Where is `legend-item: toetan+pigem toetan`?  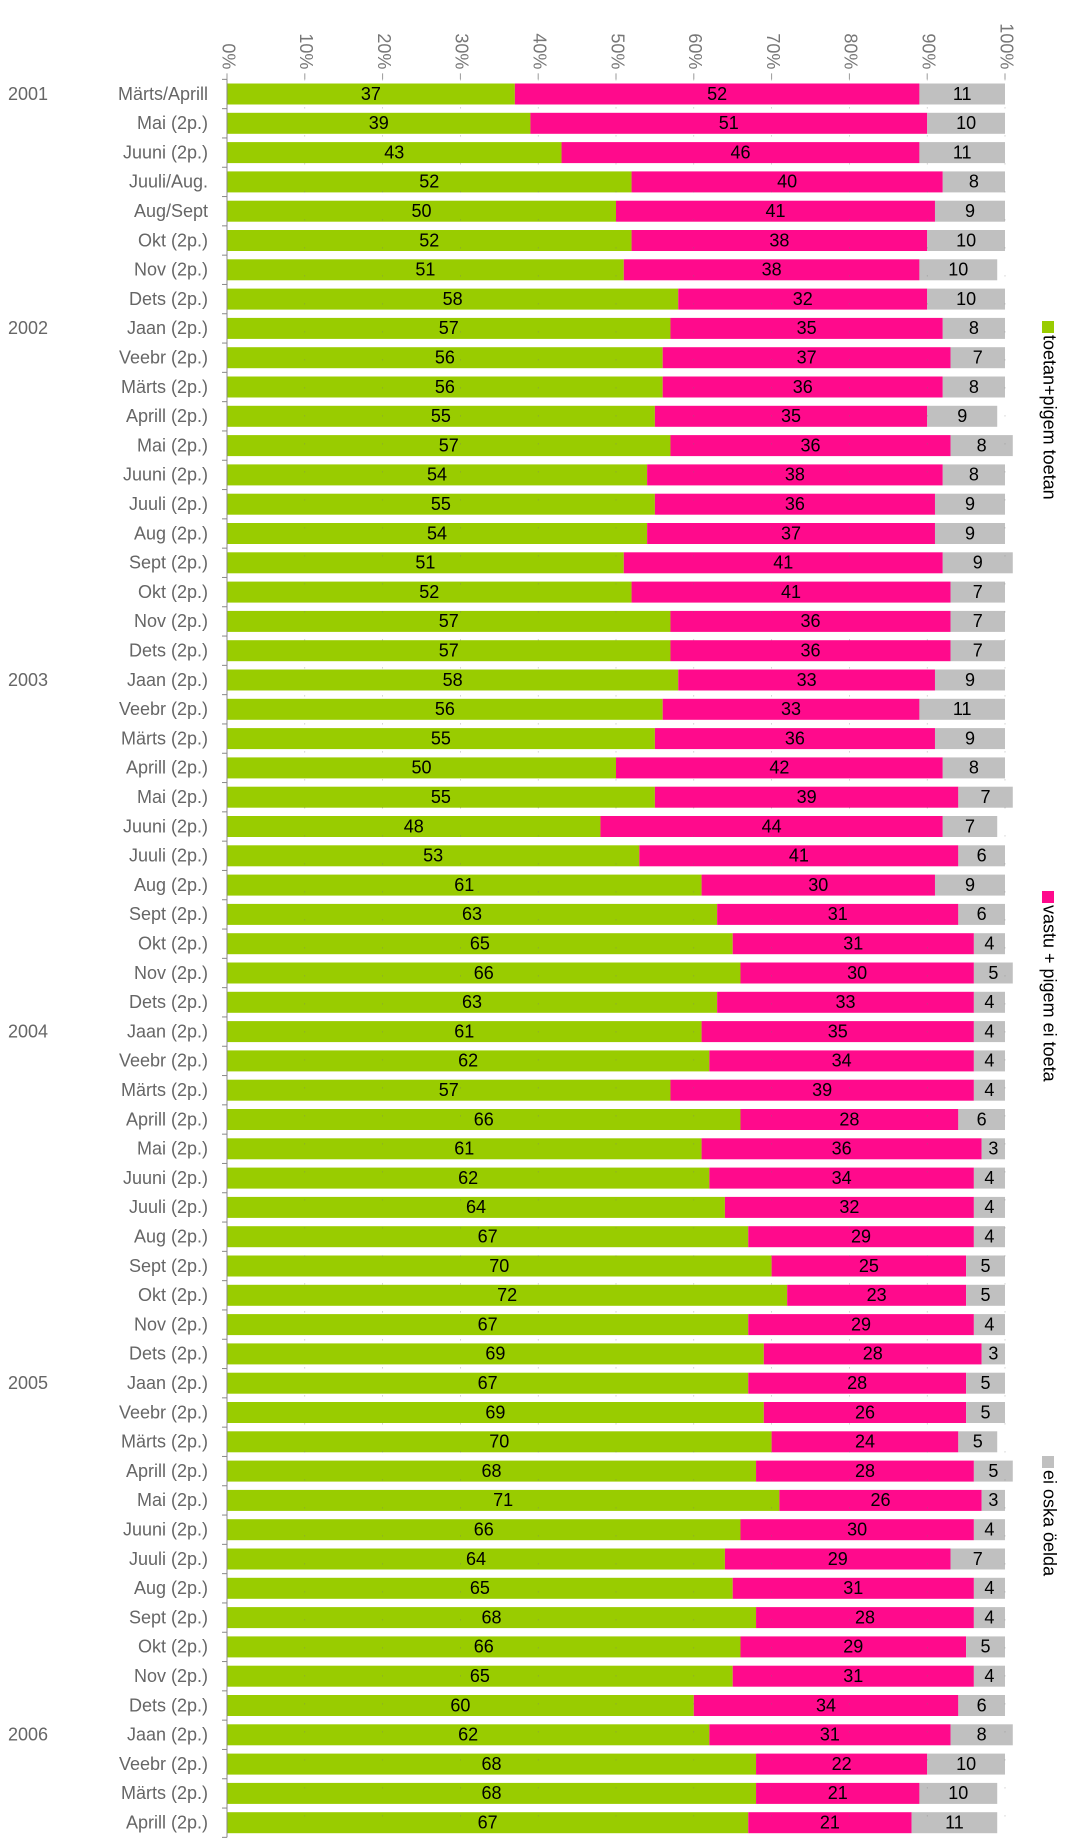
legend-item: toetan+pigem toetan is located at coordinates (1049, 410).